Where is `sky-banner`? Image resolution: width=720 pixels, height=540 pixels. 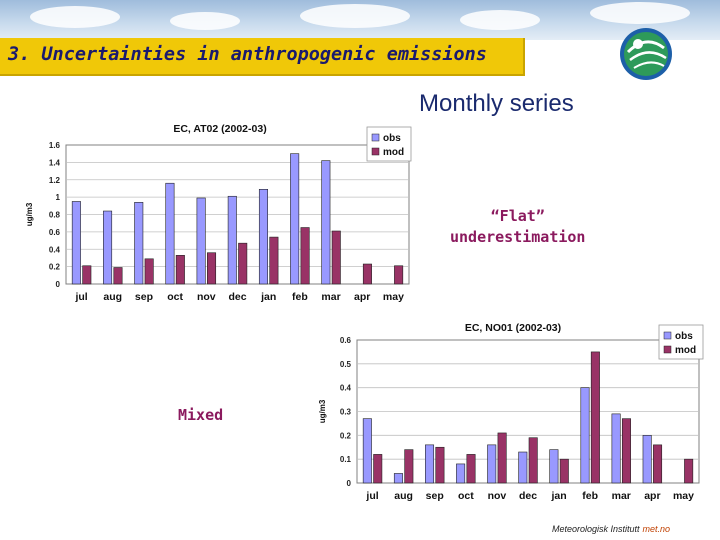
sky-banner is located at coordinates (360, 20).